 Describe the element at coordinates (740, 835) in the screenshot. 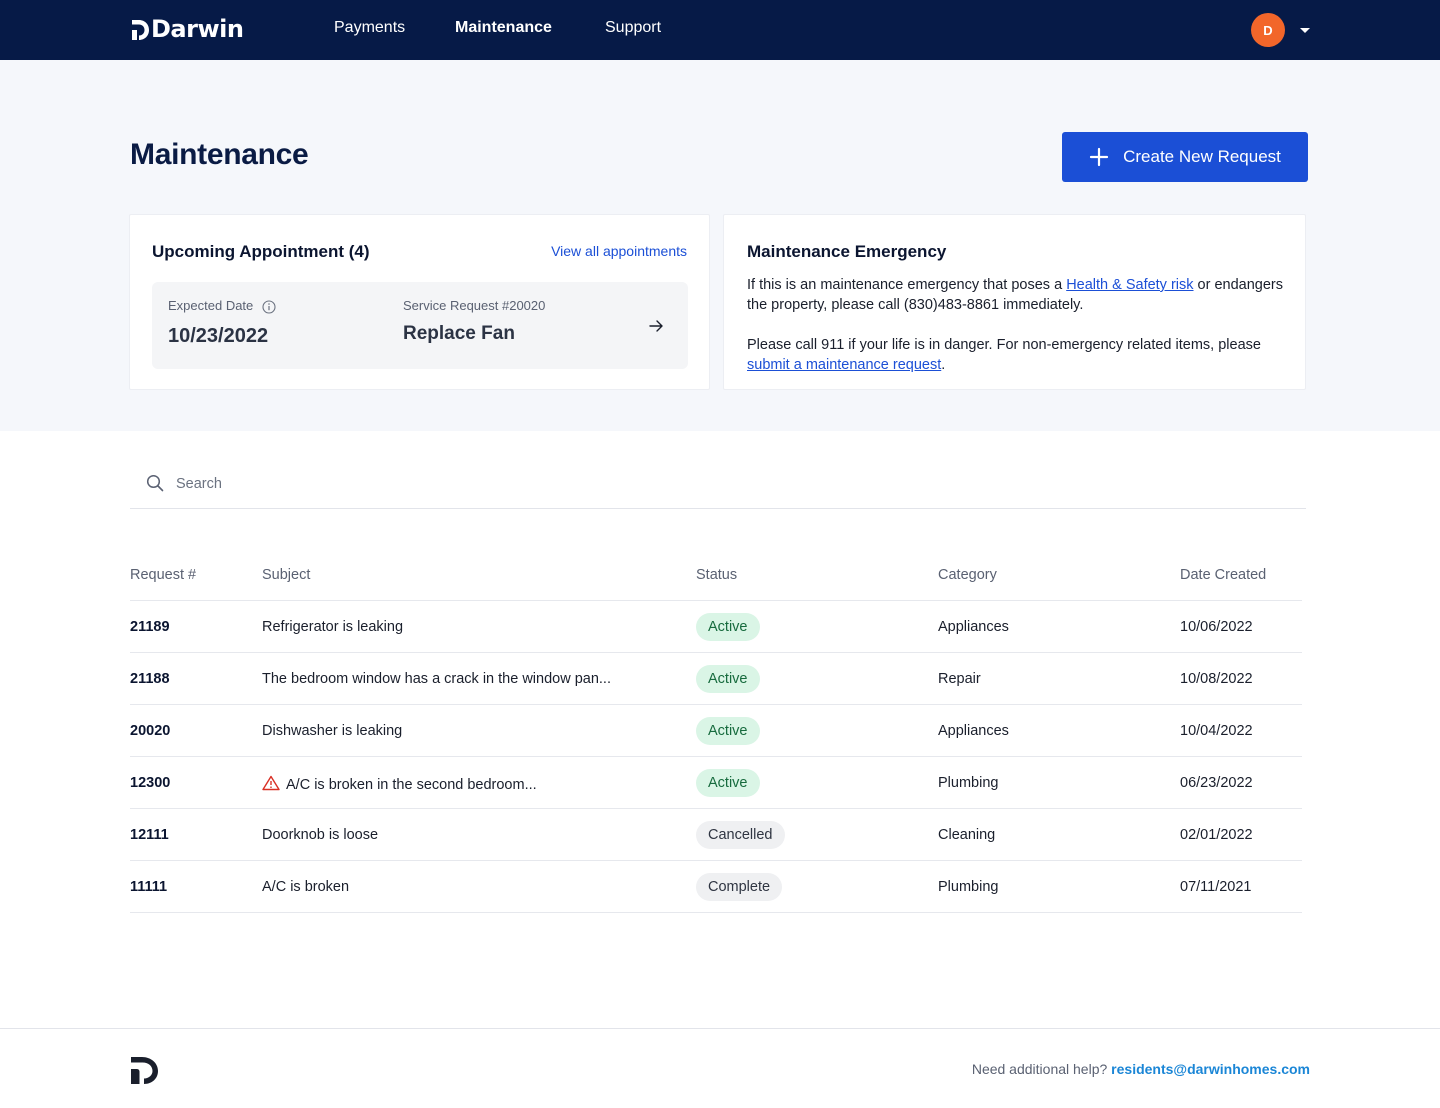

I see `status-badge: Cancelled` at that location.